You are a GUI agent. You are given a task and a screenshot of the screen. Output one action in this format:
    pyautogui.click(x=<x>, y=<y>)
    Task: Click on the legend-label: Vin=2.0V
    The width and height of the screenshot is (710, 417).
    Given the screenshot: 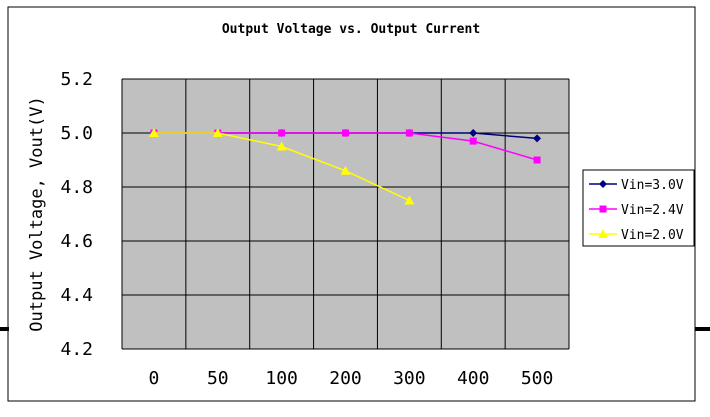 What is the action you would take?
    pyautogui.click(x=652, y=235)
    